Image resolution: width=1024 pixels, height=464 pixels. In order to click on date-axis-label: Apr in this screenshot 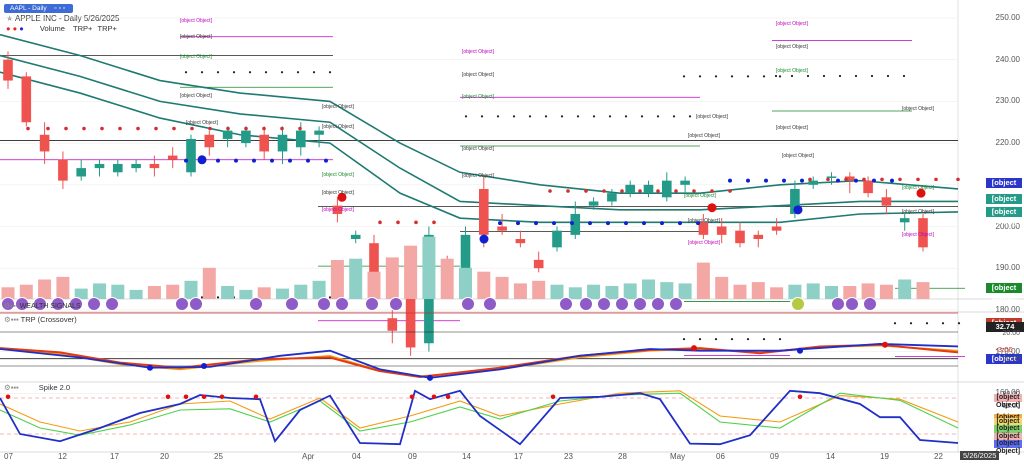, I will do `click(308, 456)`.